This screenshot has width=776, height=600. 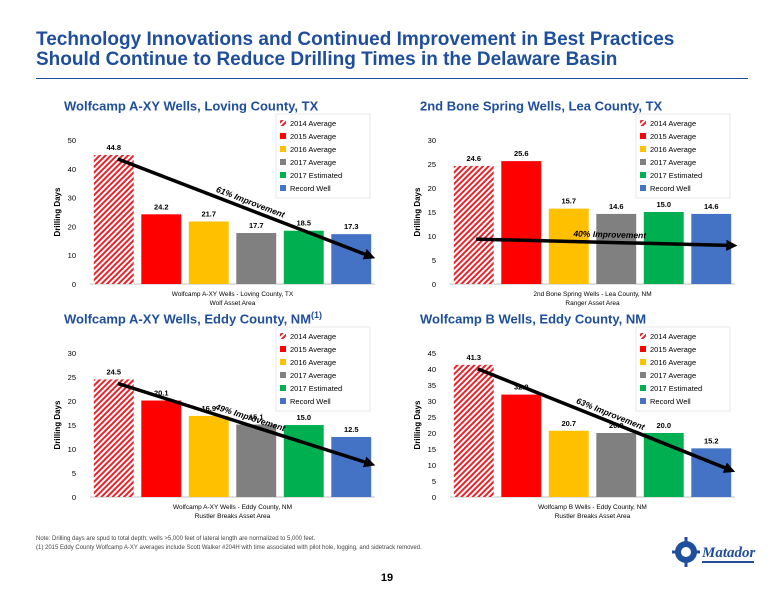 What do you see at coordinates (193, 318) in the screenshot?
I see `panel-title-eddy-axy: Wolfcamp A-XY Wells, Eddy County, NM(1)` at bounding box center [193, 318].